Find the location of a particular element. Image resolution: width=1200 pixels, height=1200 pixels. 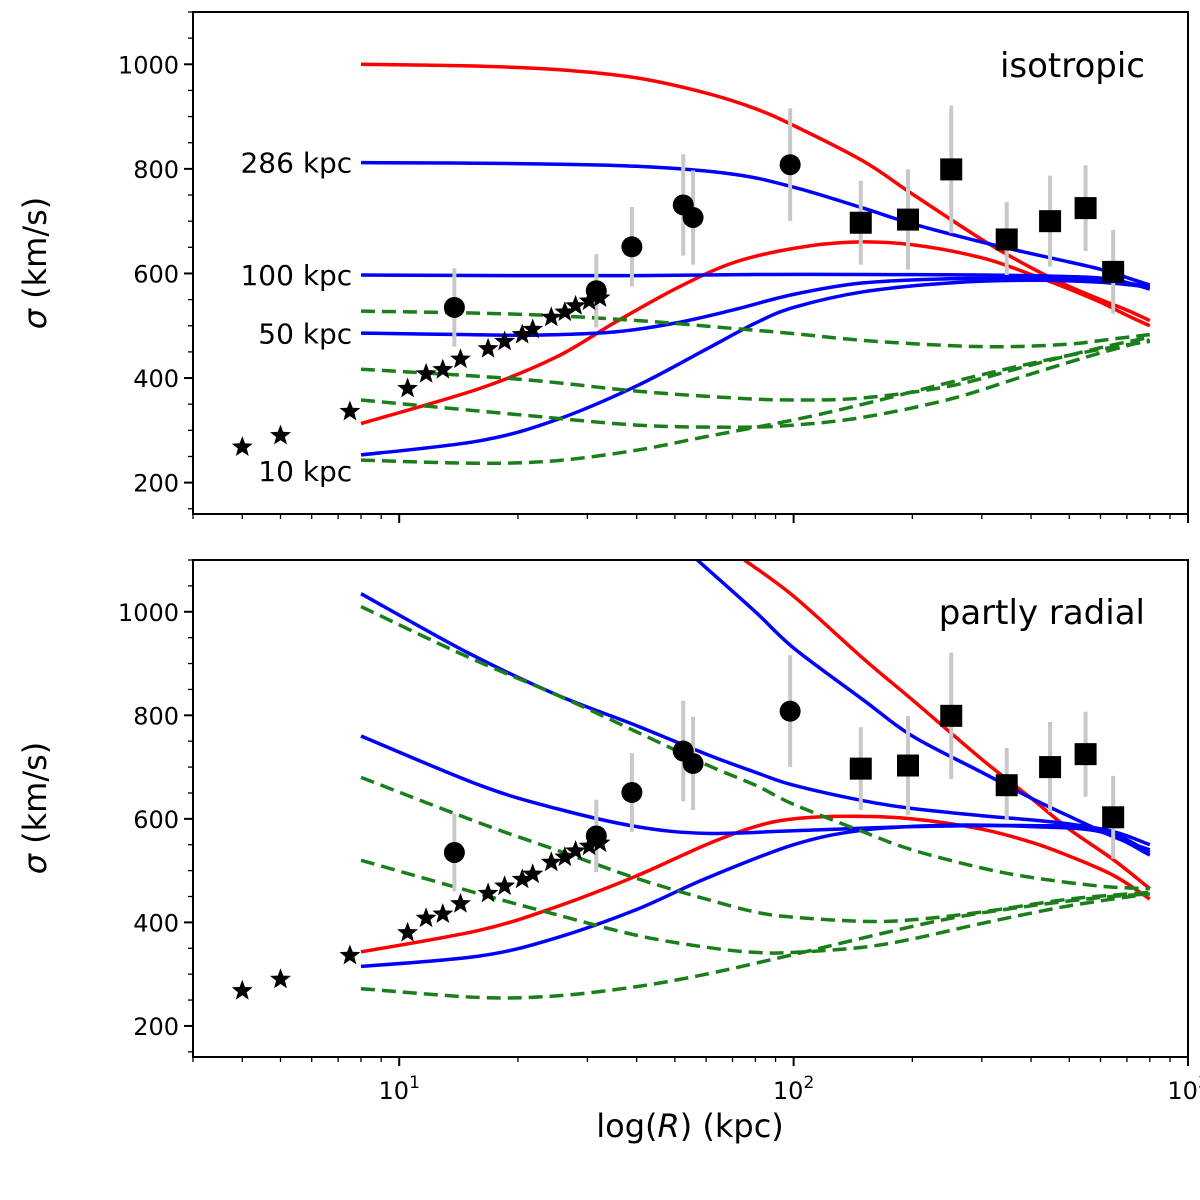

x-axis-label: log(R) (kpc) is located at coordinates (690, 1126).